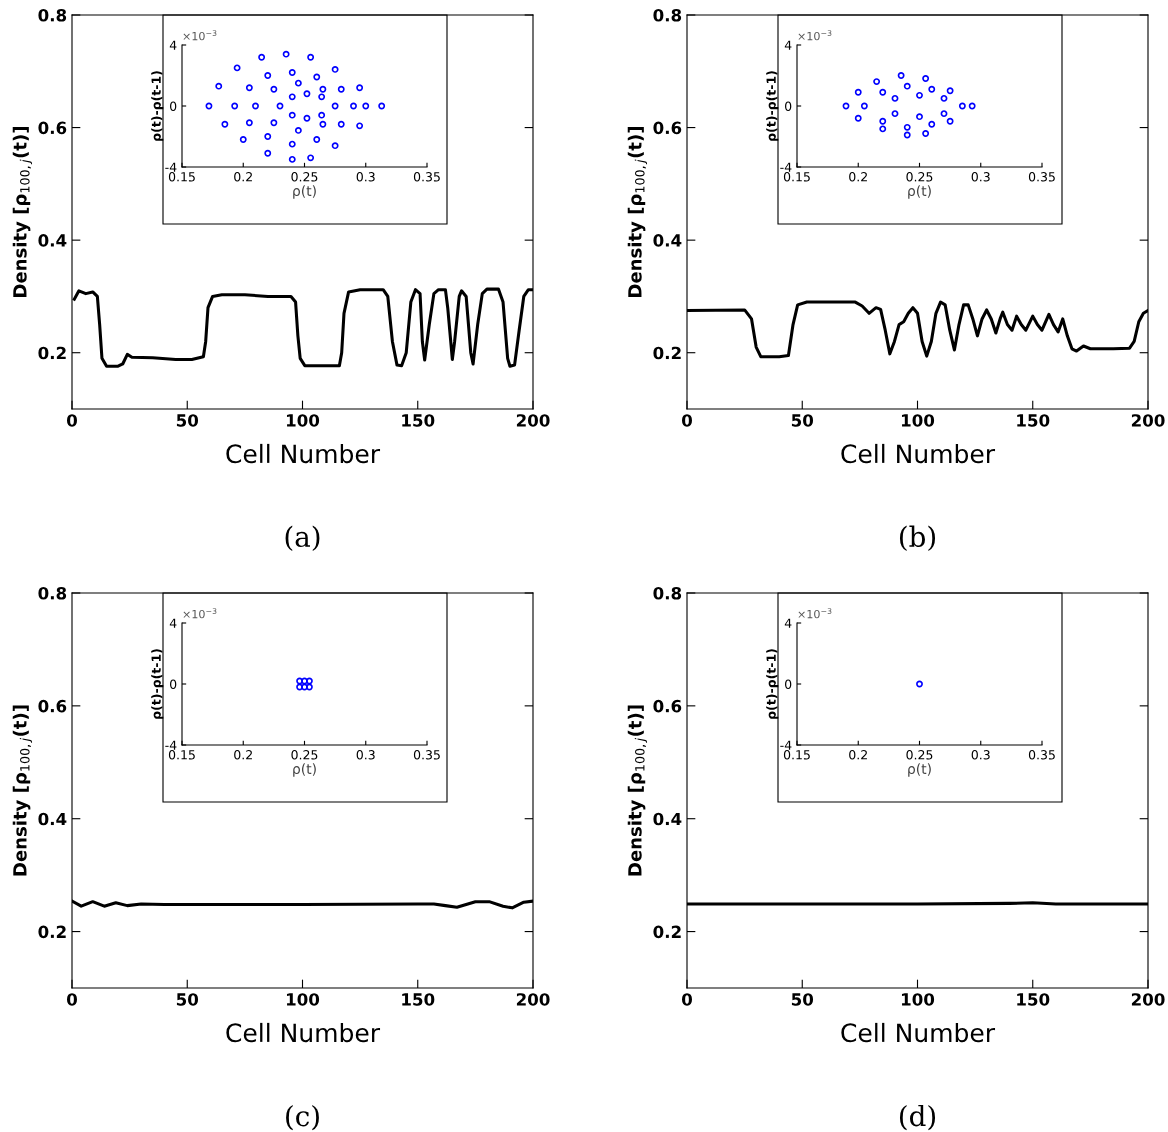 Image resolution: width=1168 pixels, height=1132 pixels. Describe the element at coordinates (302, 538) in the screenshot. I see `text: (a)` at that location.